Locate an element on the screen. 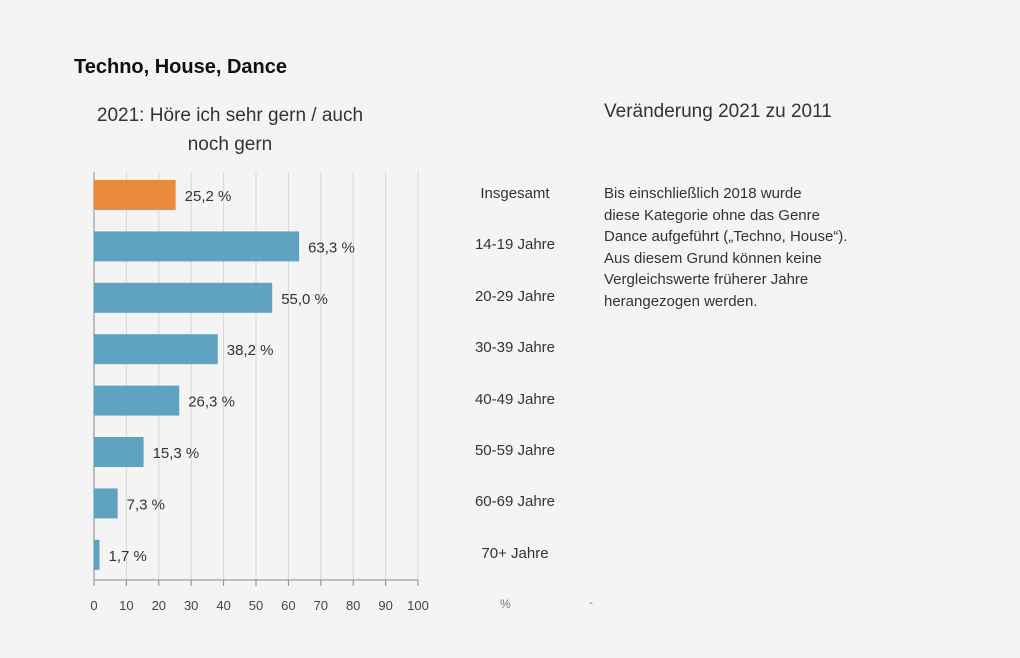 This screenshot has height=658, width=1020. x-tick-label: 30 is located at coordinates (191, 605).